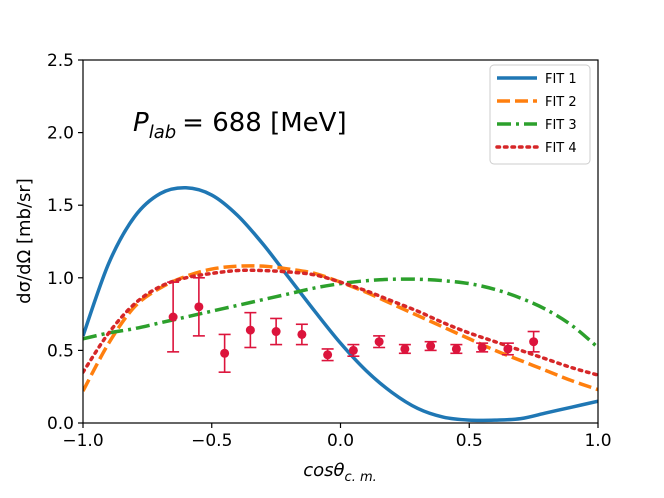 Image resolution: width=664 pixels, height=498 pixels. What do you see at coordinates (597, 441) in the screenshot?
I see `x-tick-label-5: 1.0` at bounding box center [597, 441].